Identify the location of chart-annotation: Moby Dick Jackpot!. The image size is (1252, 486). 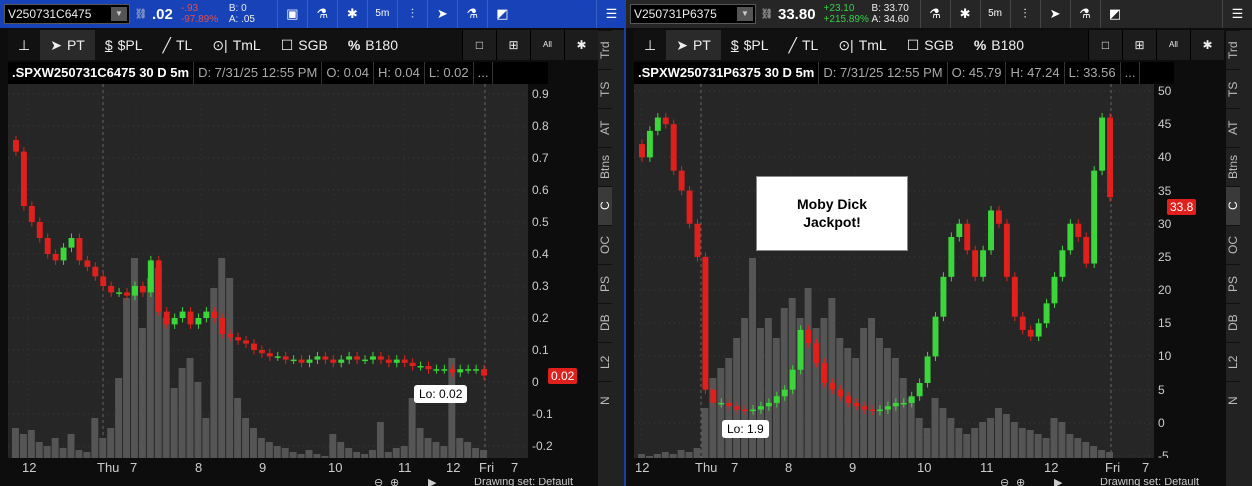
(832, 213).